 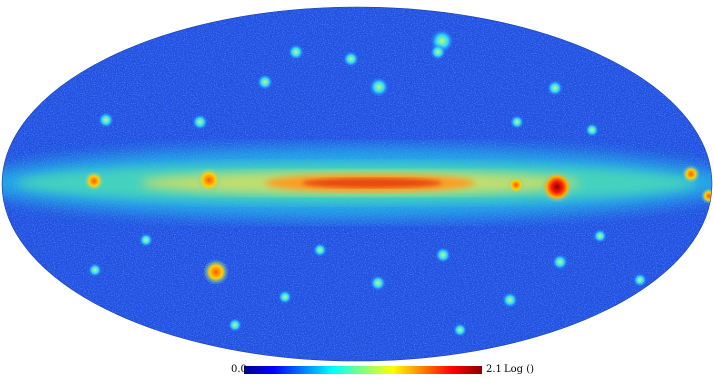 What do you see at coordinates (363, 370) in the screenshot?
I see `colorbar` at bounding box center [363, 370].